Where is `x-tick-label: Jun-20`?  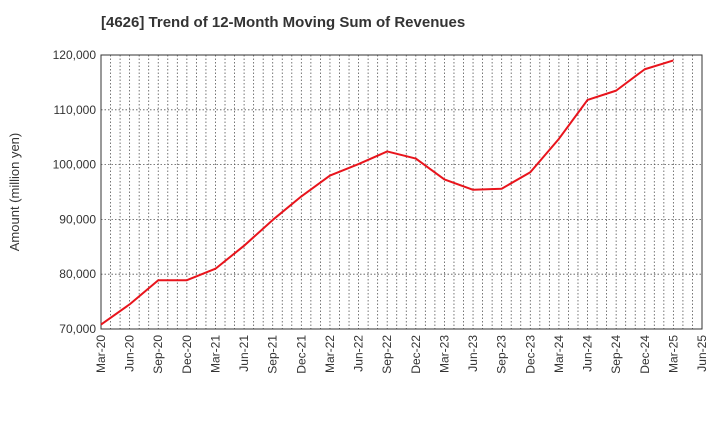 x-tick-label: Jun-20 is located at coordinates (130, 353).